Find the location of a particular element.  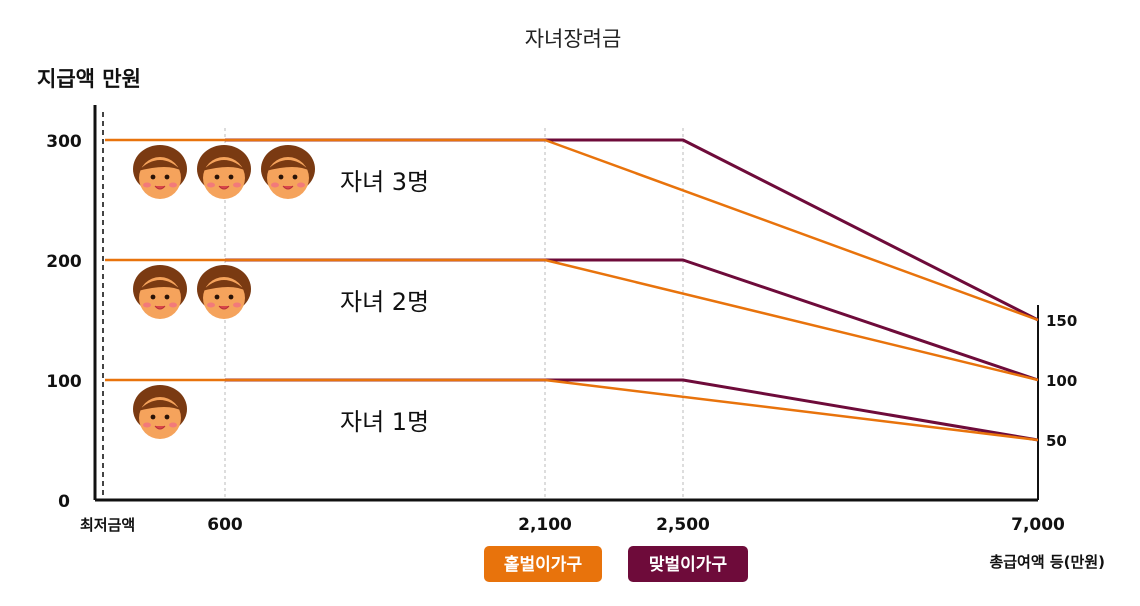

y-tick-label: 0 is located at coordinates (64, 502).